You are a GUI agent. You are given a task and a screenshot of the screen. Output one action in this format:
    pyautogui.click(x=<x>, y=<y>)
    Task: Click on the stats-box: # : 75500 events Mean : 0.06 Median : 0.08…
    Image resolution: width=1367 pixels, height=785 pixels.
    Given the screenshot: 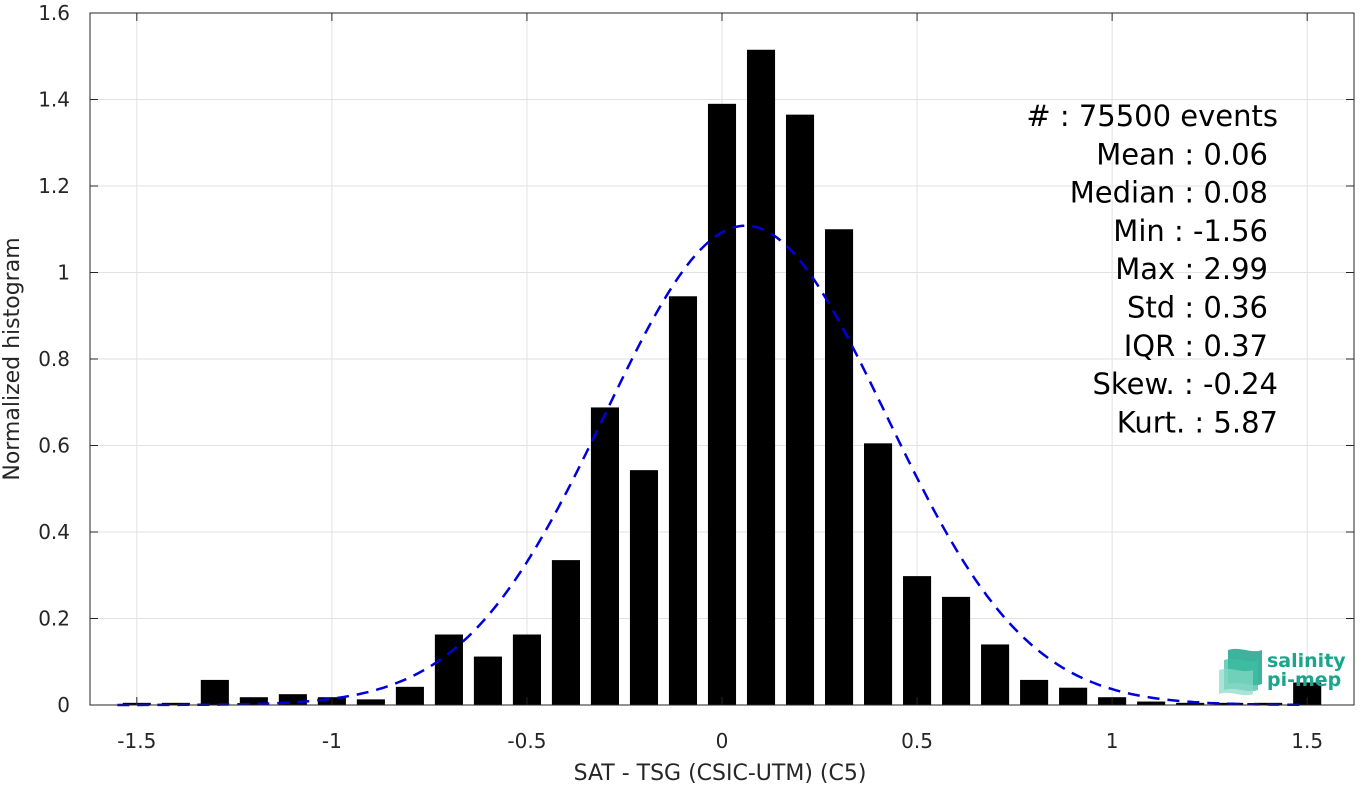 What is the action you would take?
    pyautogui.click(x=1152, y=269)
    